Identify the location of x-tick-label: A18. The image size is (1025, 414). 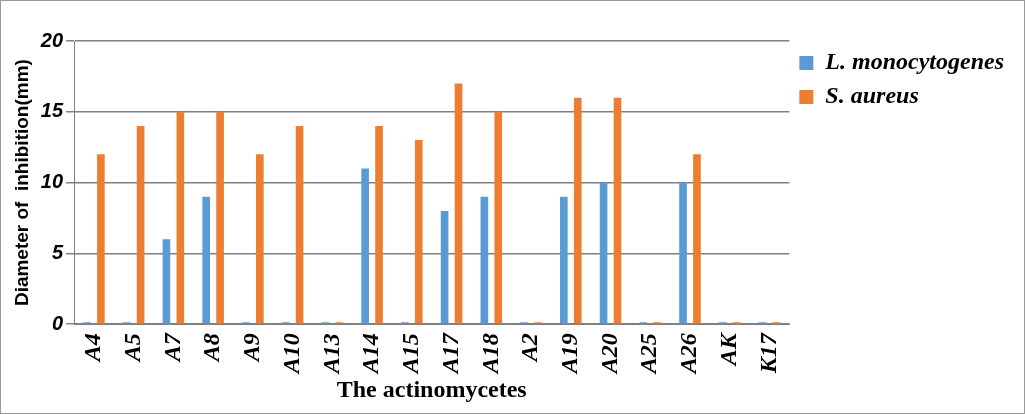
(489, 354).